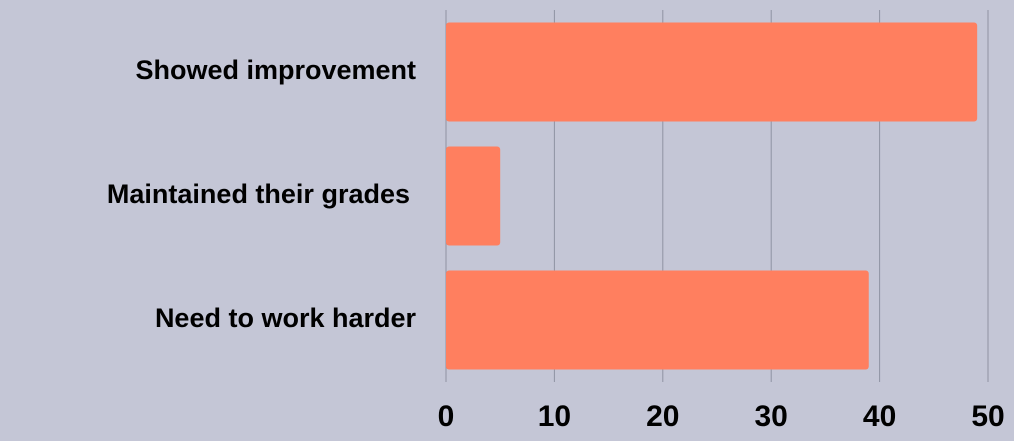 The image size is (1014, 441). Describe the element at coordinates (987, 416) in the screenshot. I see `x-tick-label: 50` at that location.